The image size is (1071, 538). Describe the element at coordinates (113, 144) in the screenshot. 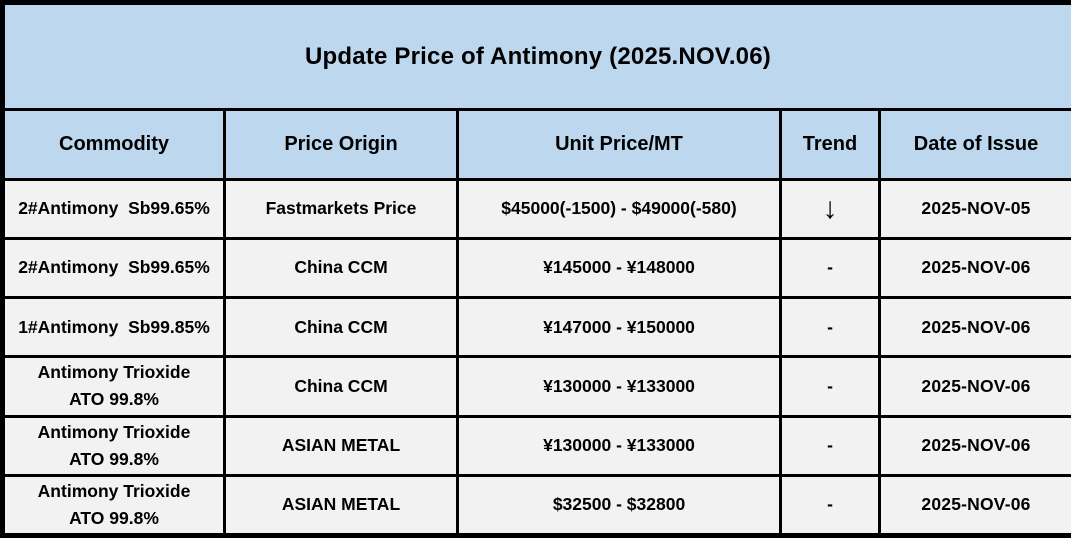

I see `col-header-commodity: Commodity` at that location.